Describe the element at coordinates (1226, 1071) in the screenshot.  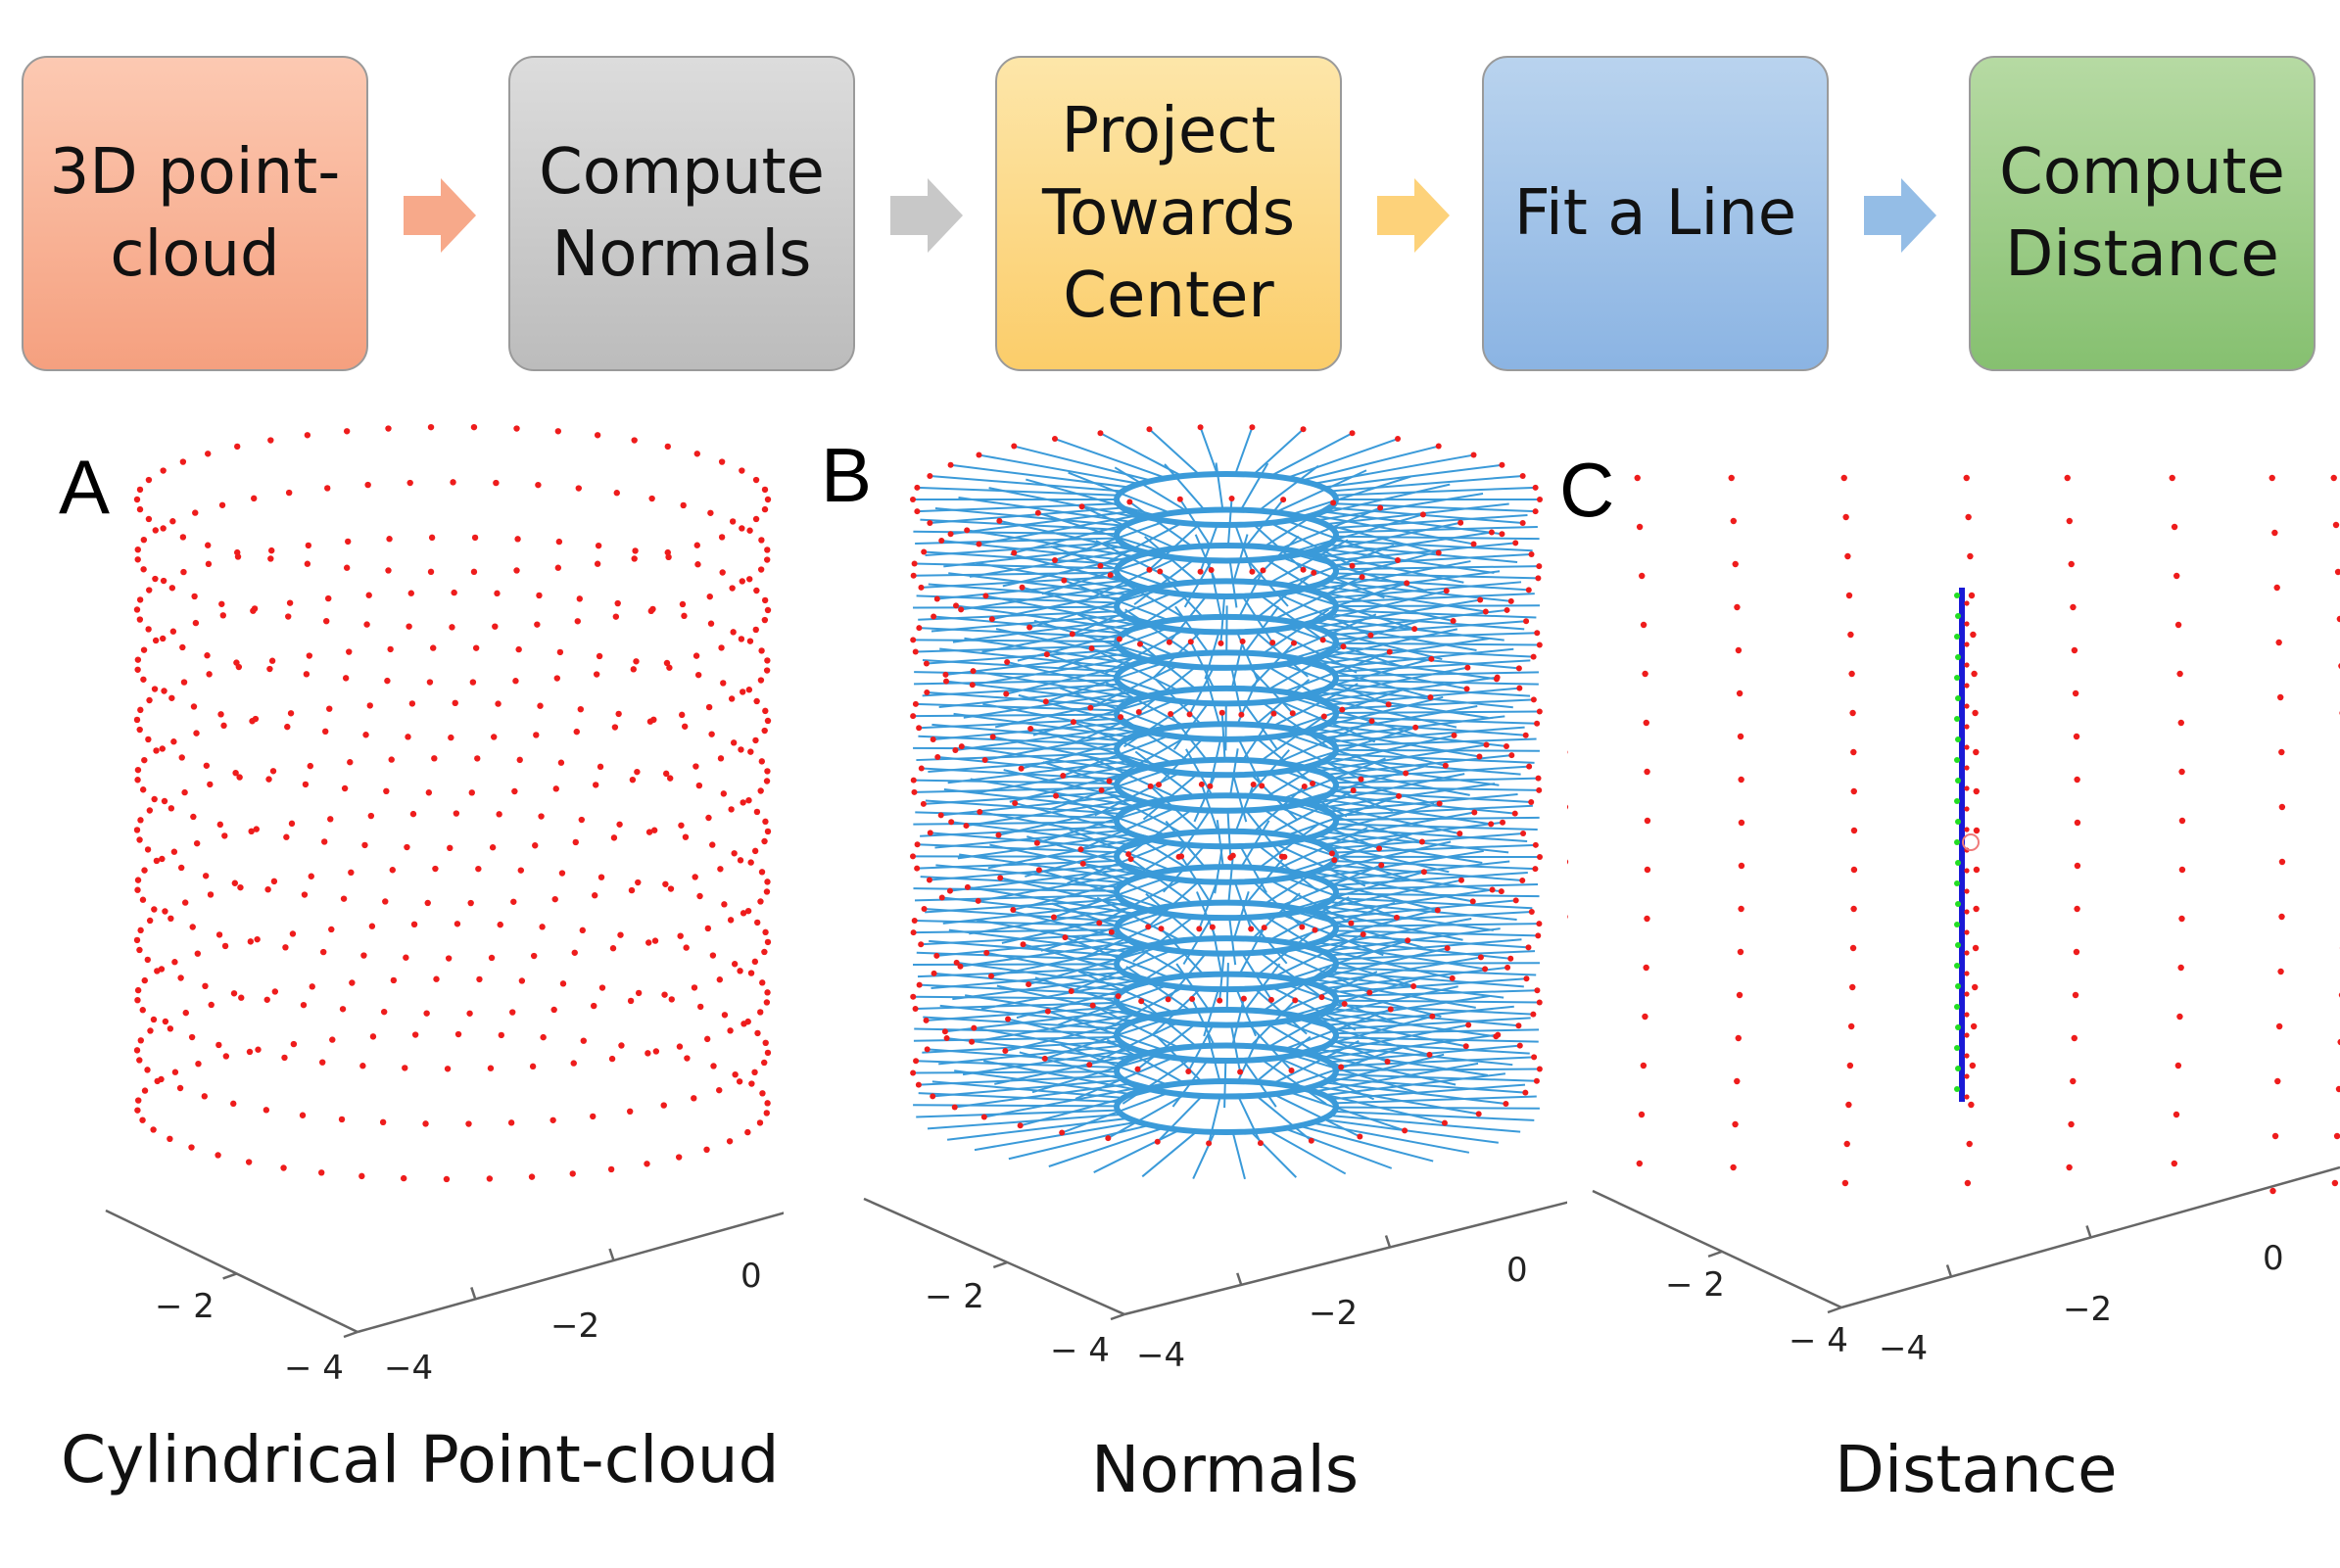
I see `normal-ring` at that location.